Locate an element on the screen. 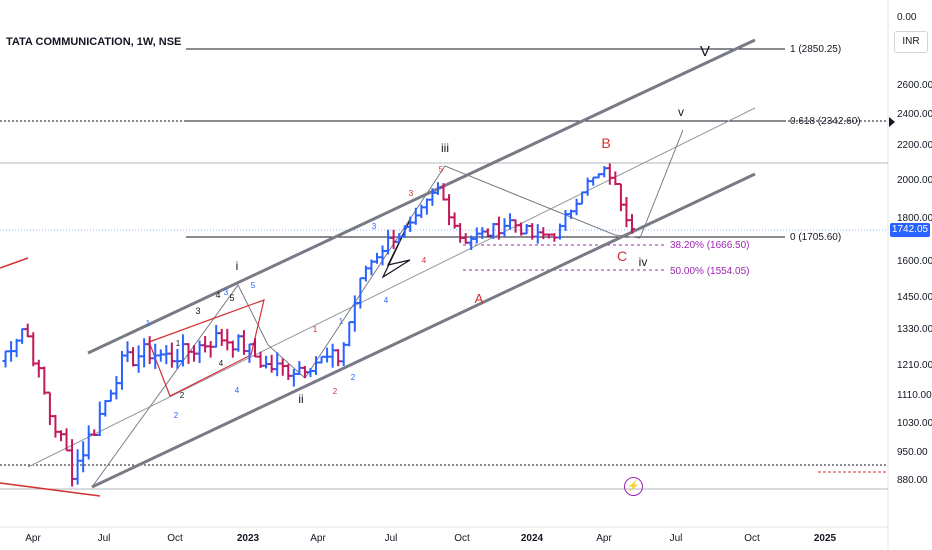 Image resolution: width=932 pixels, height=550 pixels. y-tick-label: 1330.00 is located at coordinates (914, 329).